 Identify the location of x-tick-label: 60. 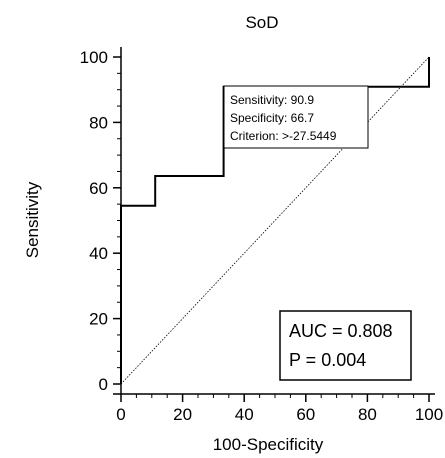
(305, 414).